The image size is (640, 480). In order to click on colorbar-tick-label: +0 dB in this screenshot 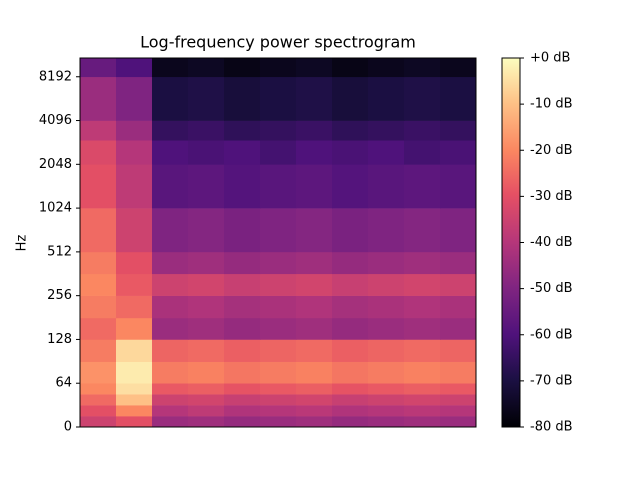, I will do `click(550, 58)`.